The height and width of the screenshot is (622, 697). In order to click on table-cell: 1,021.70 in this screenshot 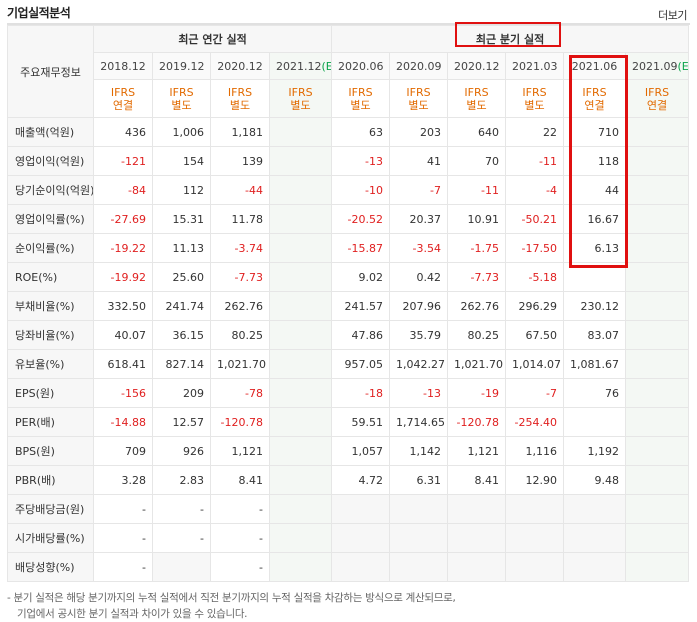, I will do `click(477, 364)`.